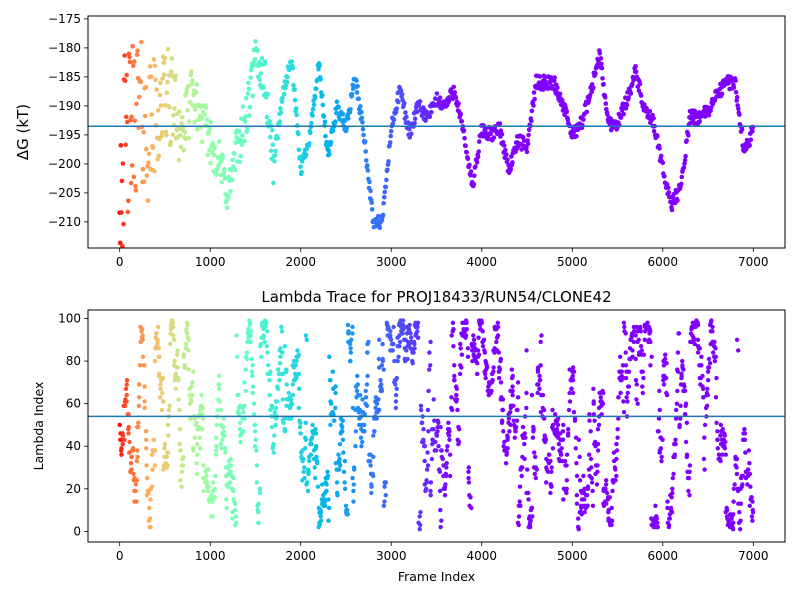  I want to click on lambda-x-ticks: 0 1000 2000 3000 4000 5000 6000 7000, so click(442, 552).